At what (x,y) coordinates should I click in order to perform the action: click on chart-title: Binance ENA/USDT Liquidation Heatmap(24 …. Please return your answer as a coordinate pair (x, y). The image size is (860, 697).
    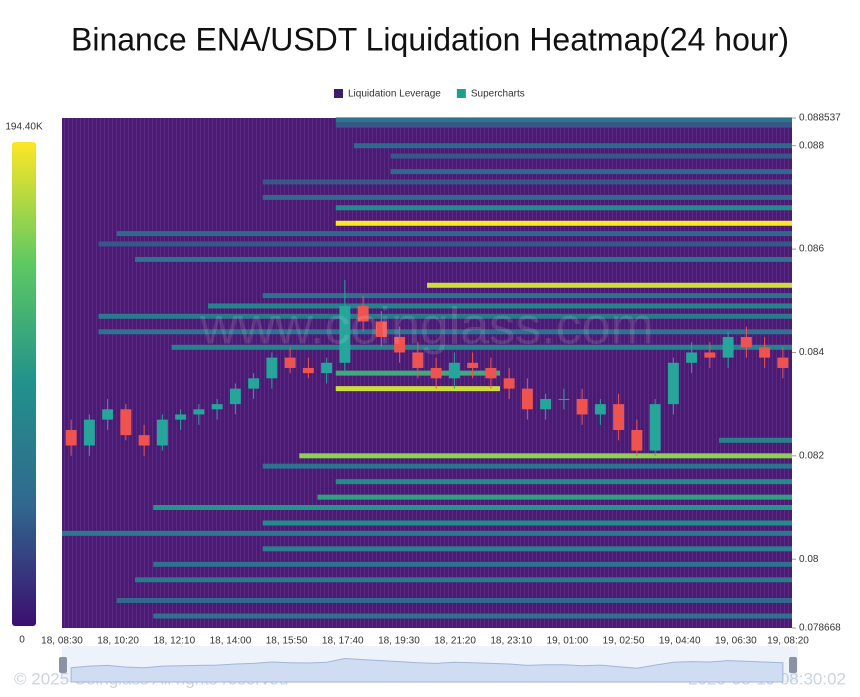
    Looking at the image, I should click on (430, 39).